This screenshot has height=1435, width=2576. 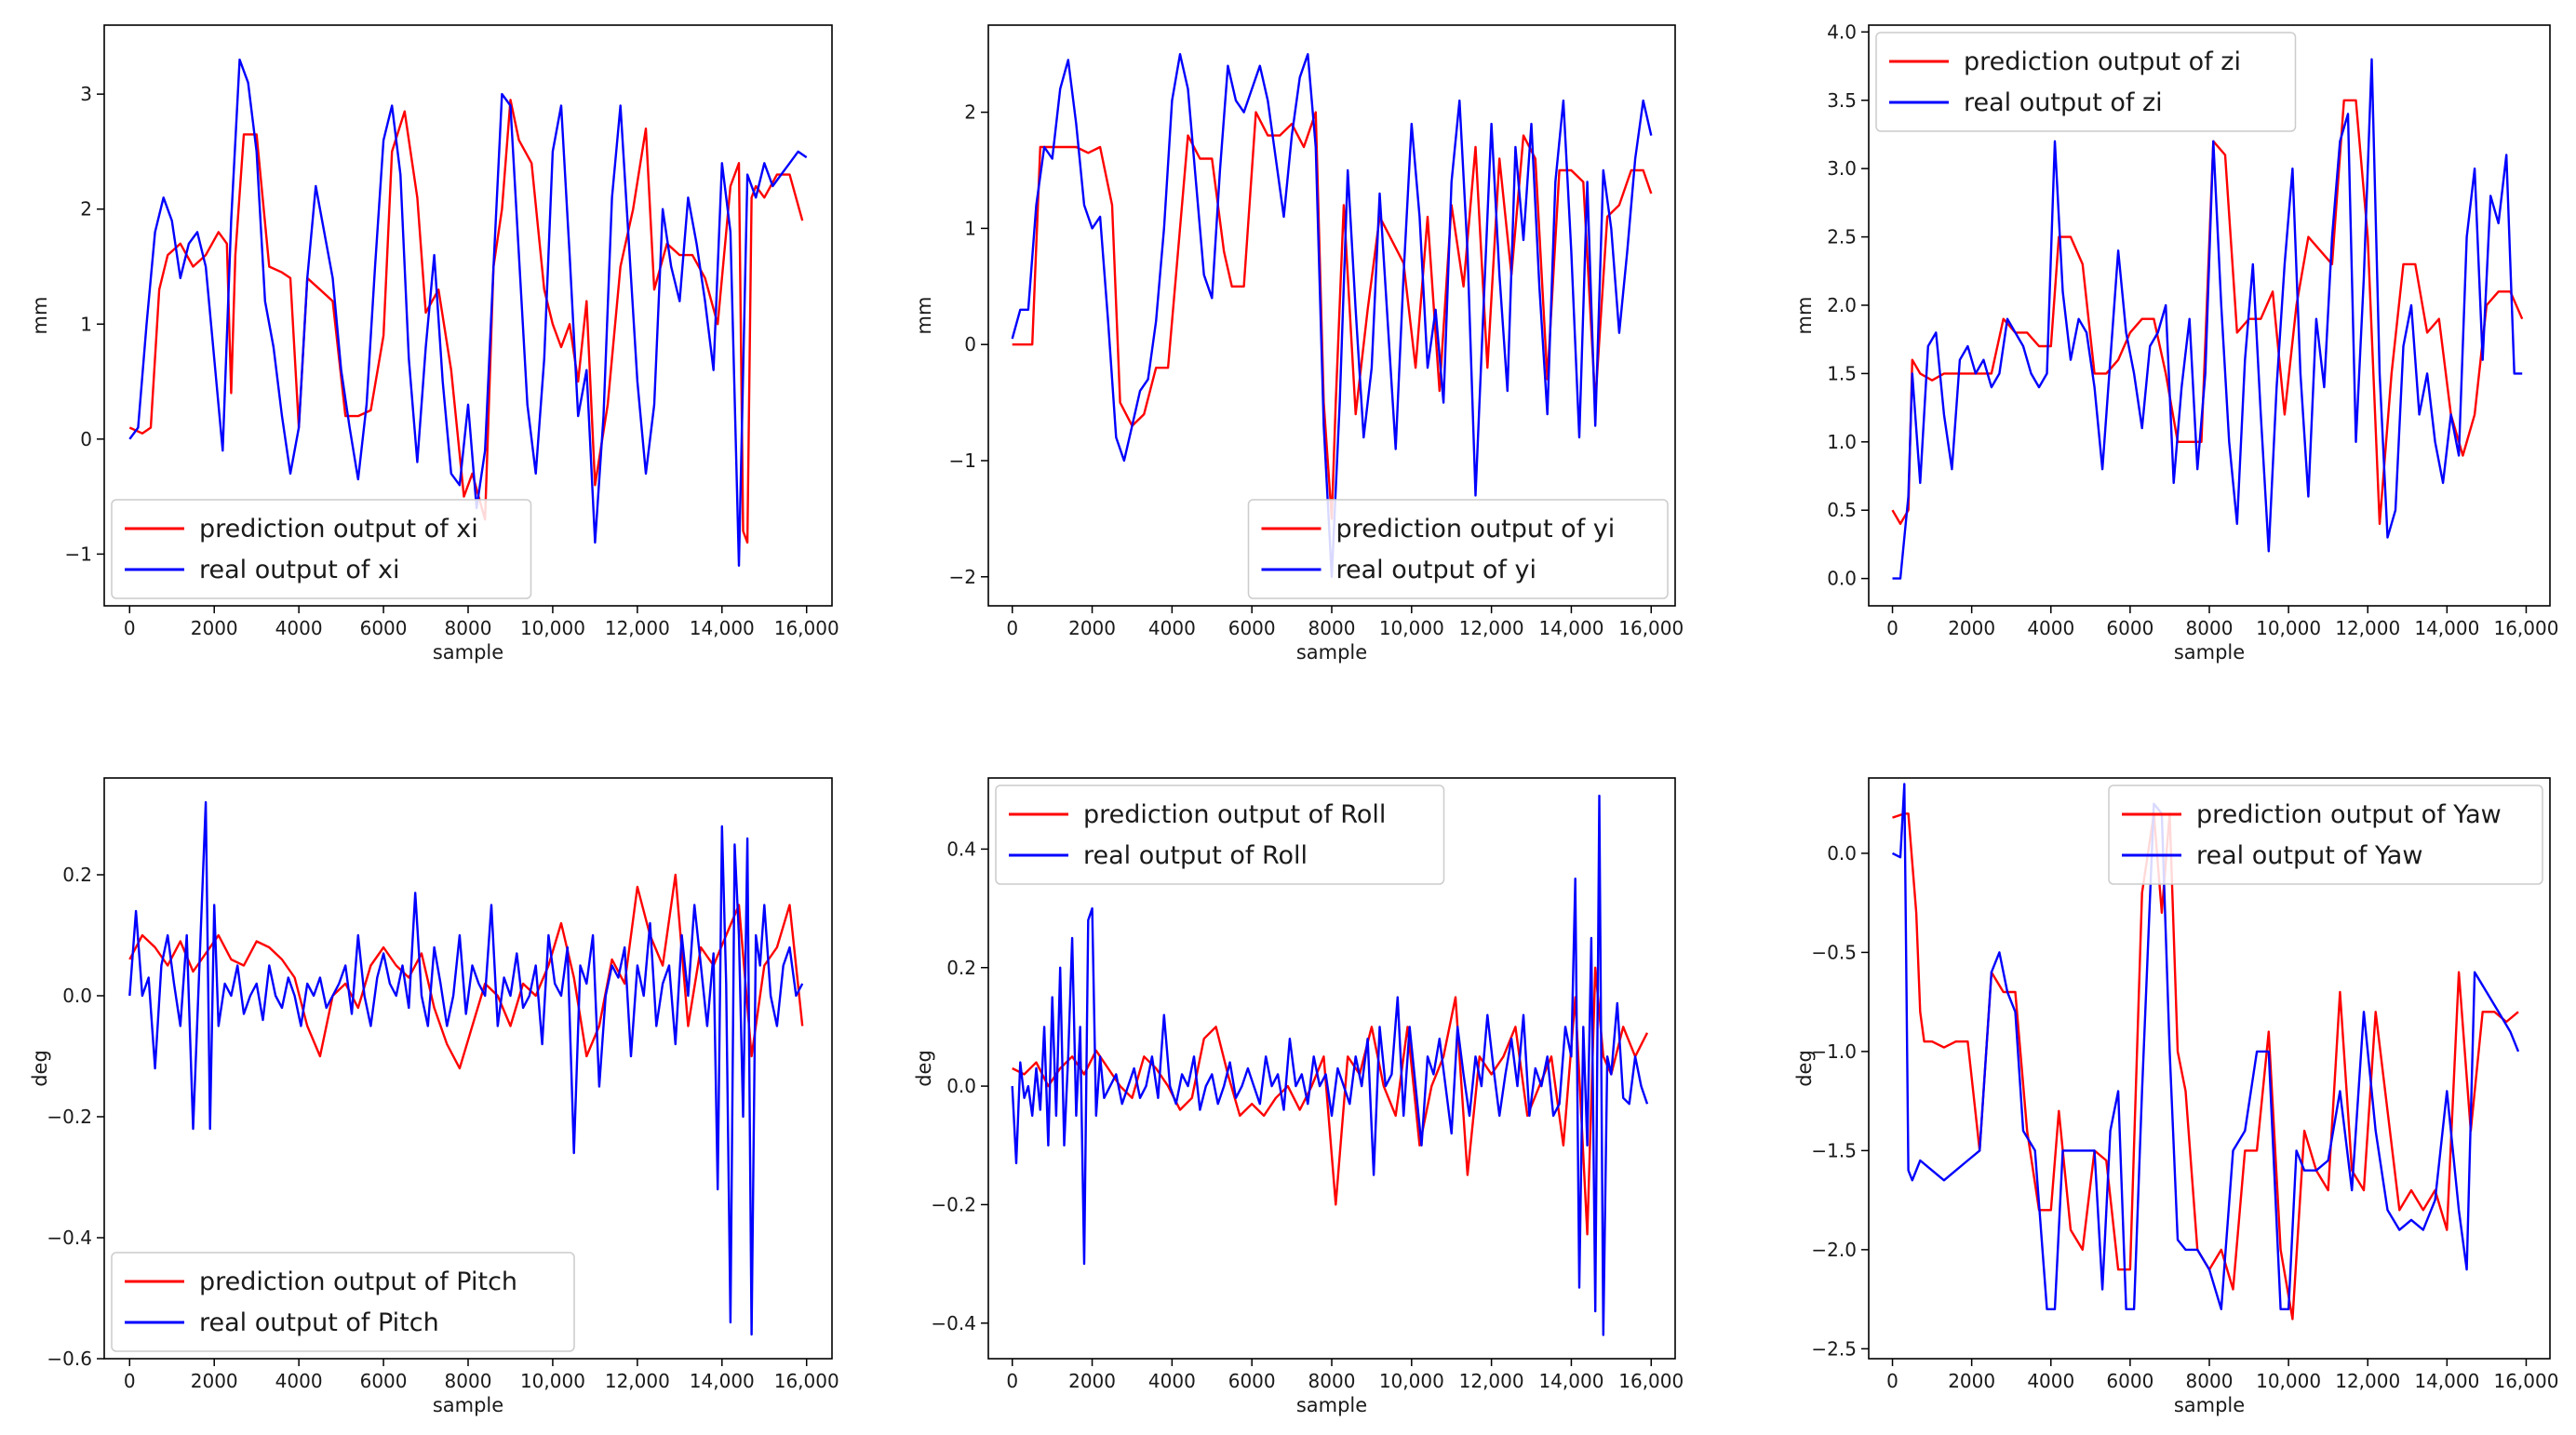 What do you see at coordinates (1842, 373) in the screenshot?
I see `y-tick-label: 1.5` at bounding box center [1842, 373].